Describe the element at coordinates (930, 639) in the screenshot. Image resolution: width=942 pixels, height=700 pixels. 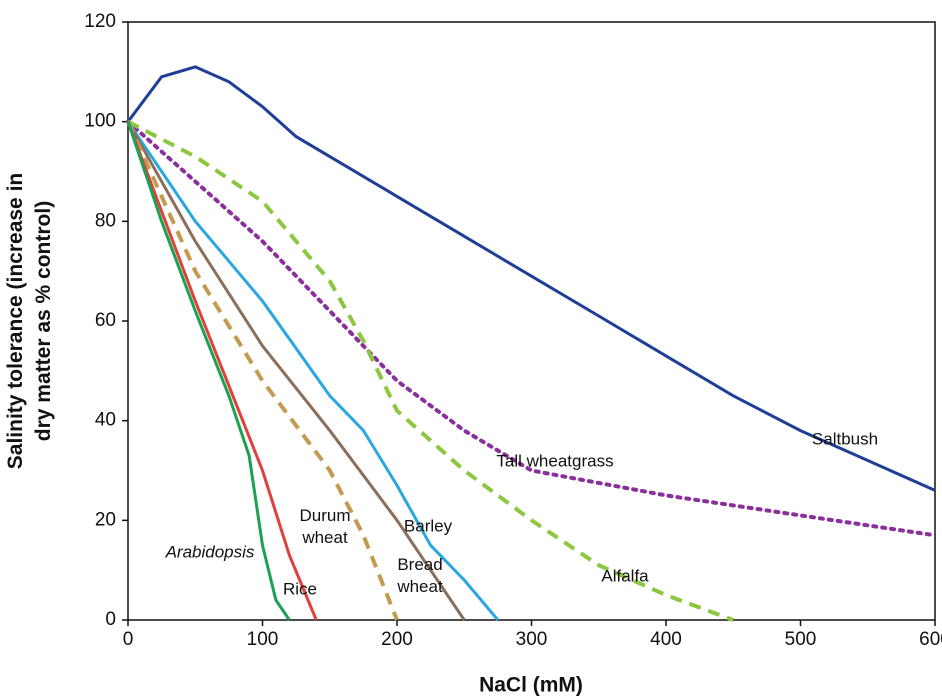
I see `x-tick-label: 600` at that location.